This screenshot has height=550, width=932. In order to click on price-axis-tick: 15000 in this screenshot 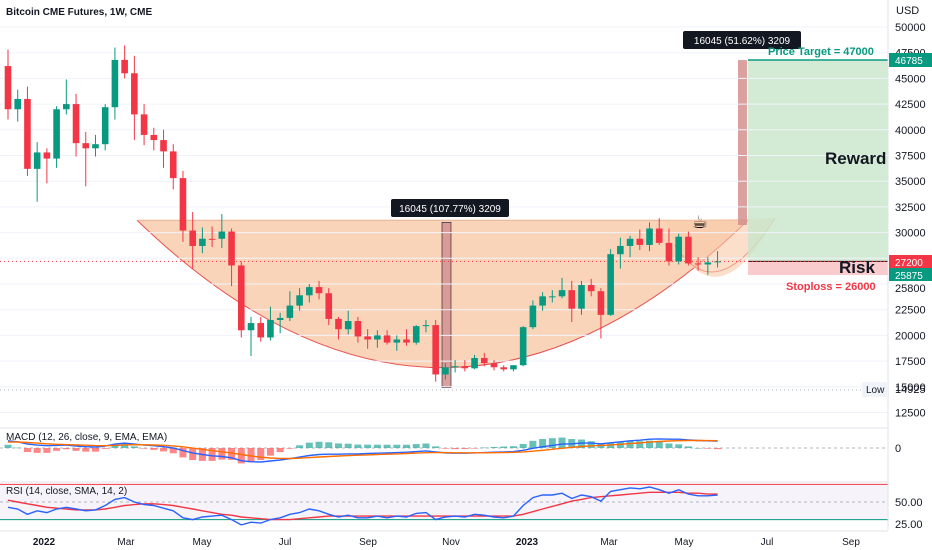, I will do `click(910, 388)`.